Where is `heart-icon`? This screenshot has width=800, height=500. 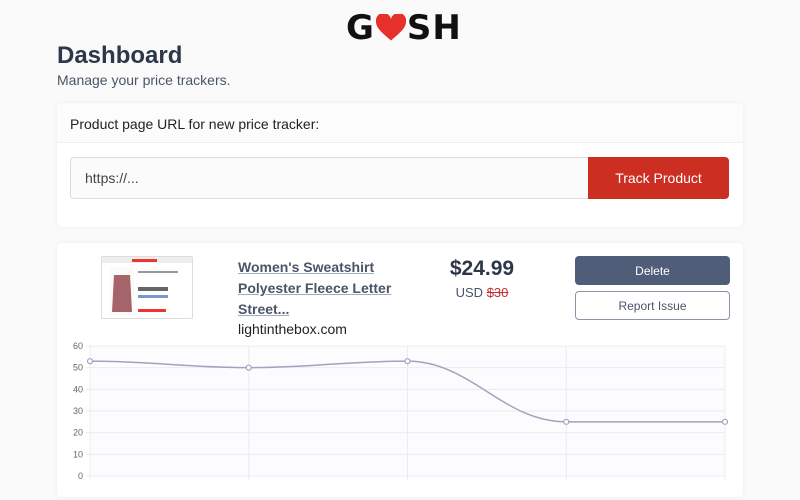 heart-icon is located at coordinates (390, 27).